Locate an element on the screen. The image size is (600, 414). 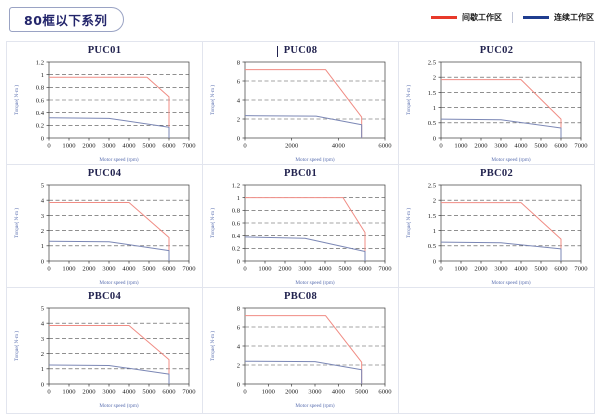
series-tab-label: 80框以下系列 is located at coordinates (66, 20).